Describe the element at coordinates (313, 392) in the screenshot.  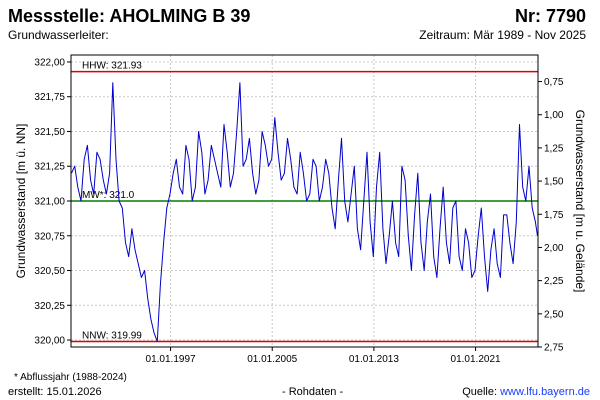
I see `data-type-note: - Rohdaten -` at that location.